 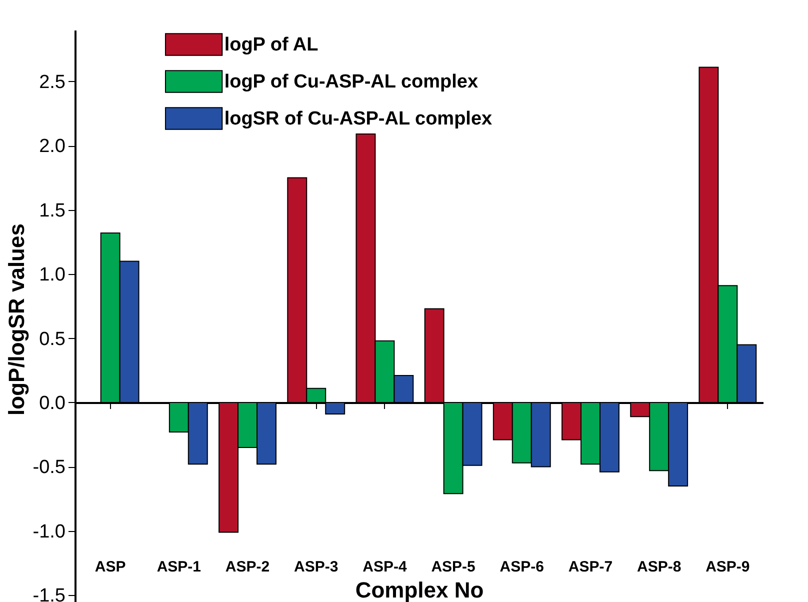 I want to click on y-tick-label: 2.5, so click(x=52, y=82).